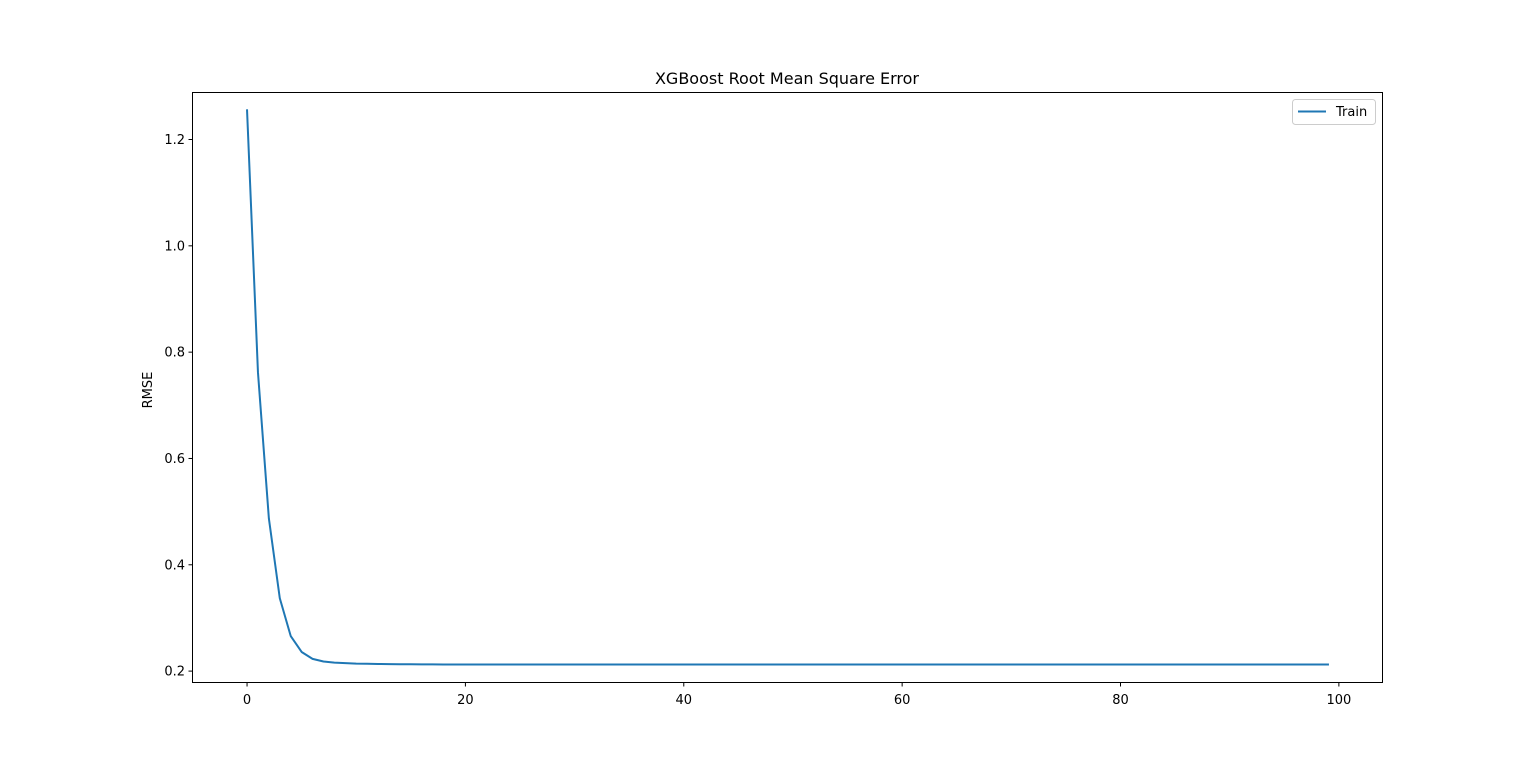  I want to click on y-axis-label: RMSE, so click(148, 390).